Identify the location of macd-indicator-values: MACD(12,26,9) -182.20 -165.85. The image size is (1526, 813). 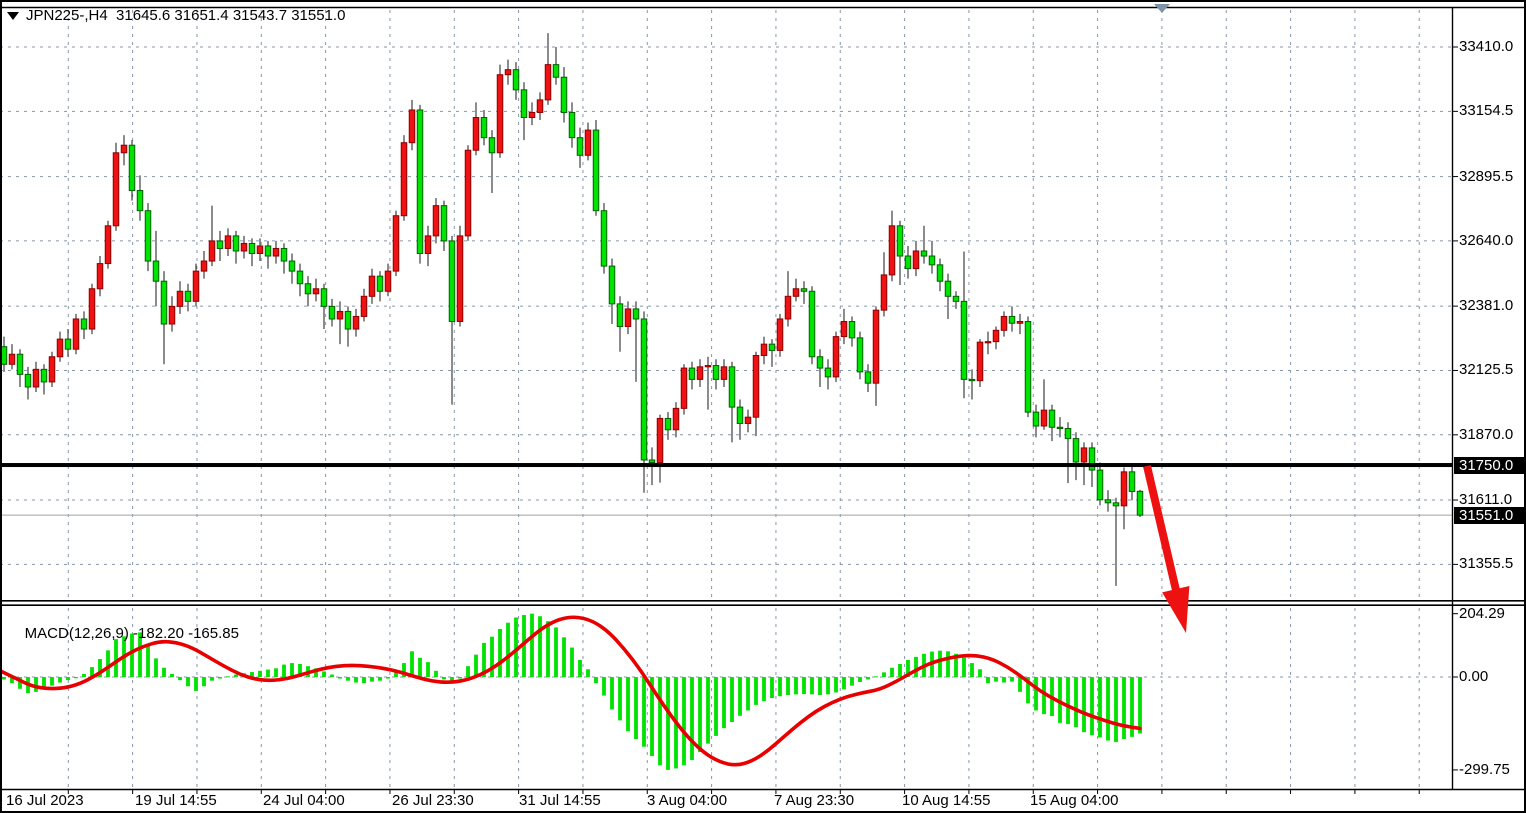
(131, 633).